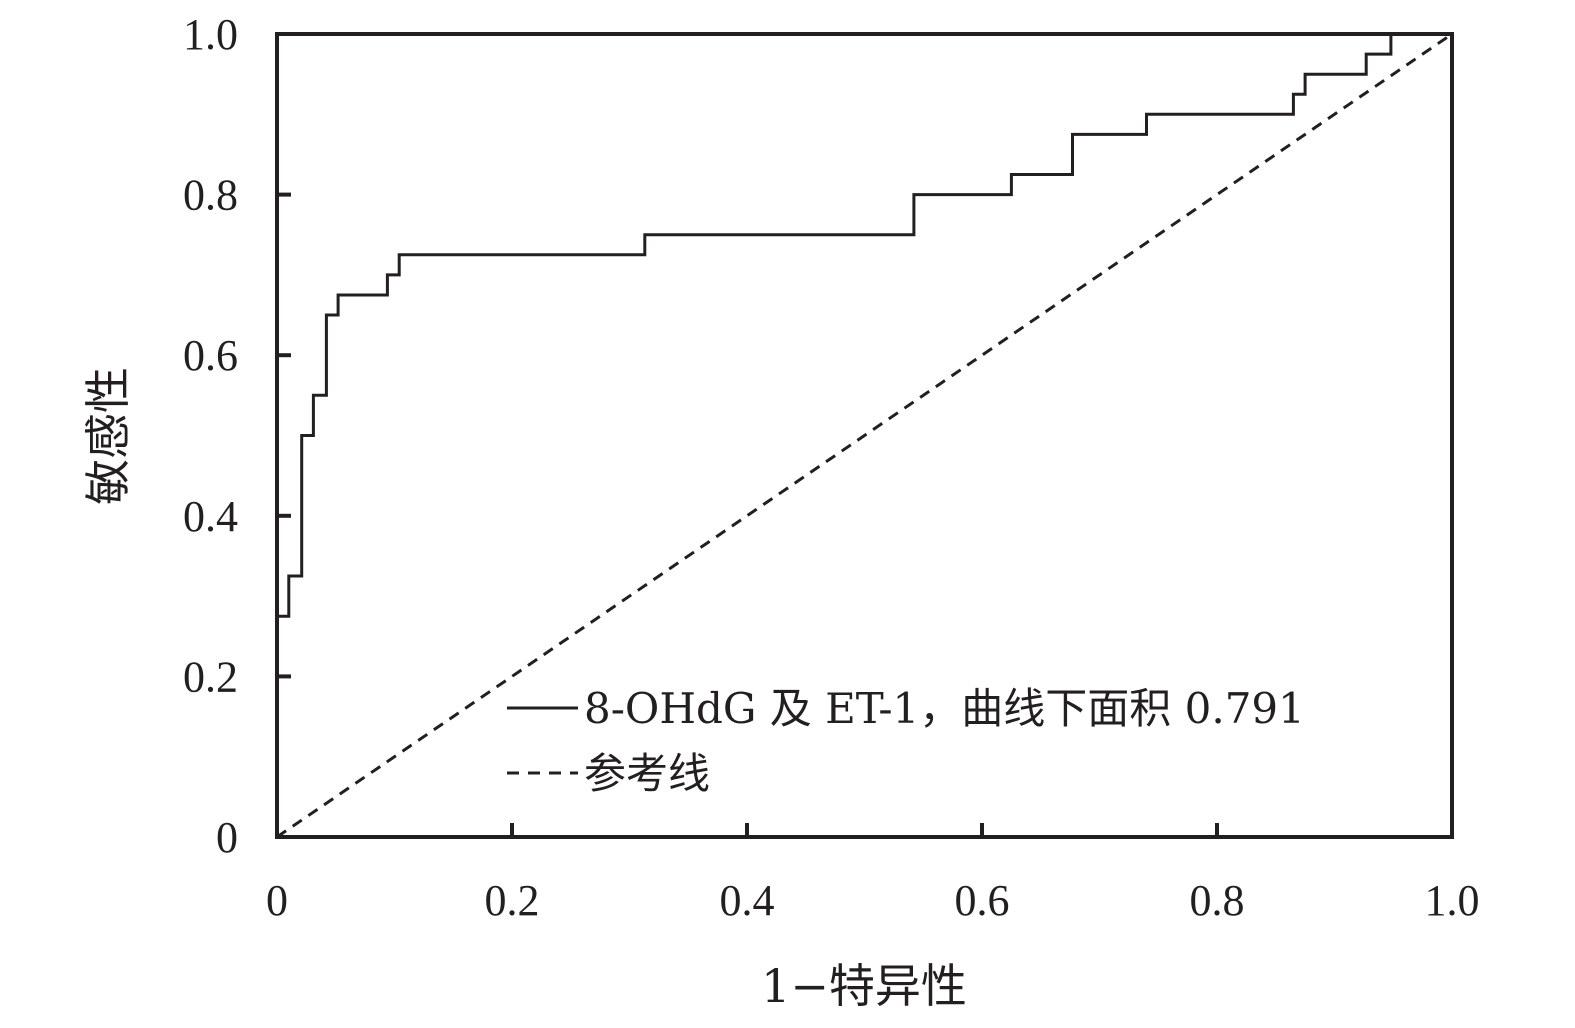 The image size is (1575, 1028). Describe the element at coordinates (1452, 900) in the screenshot. I see `x-tick-label: 1.0` at that location.